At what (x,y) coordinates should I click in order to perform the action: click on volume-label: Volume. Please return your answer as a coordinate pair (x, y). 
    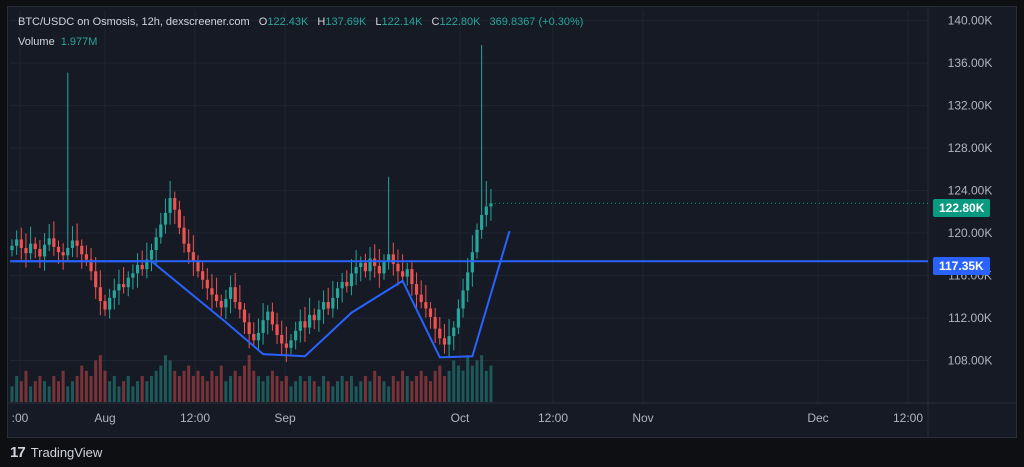
    Looking at the image, I should click on (36, 42).